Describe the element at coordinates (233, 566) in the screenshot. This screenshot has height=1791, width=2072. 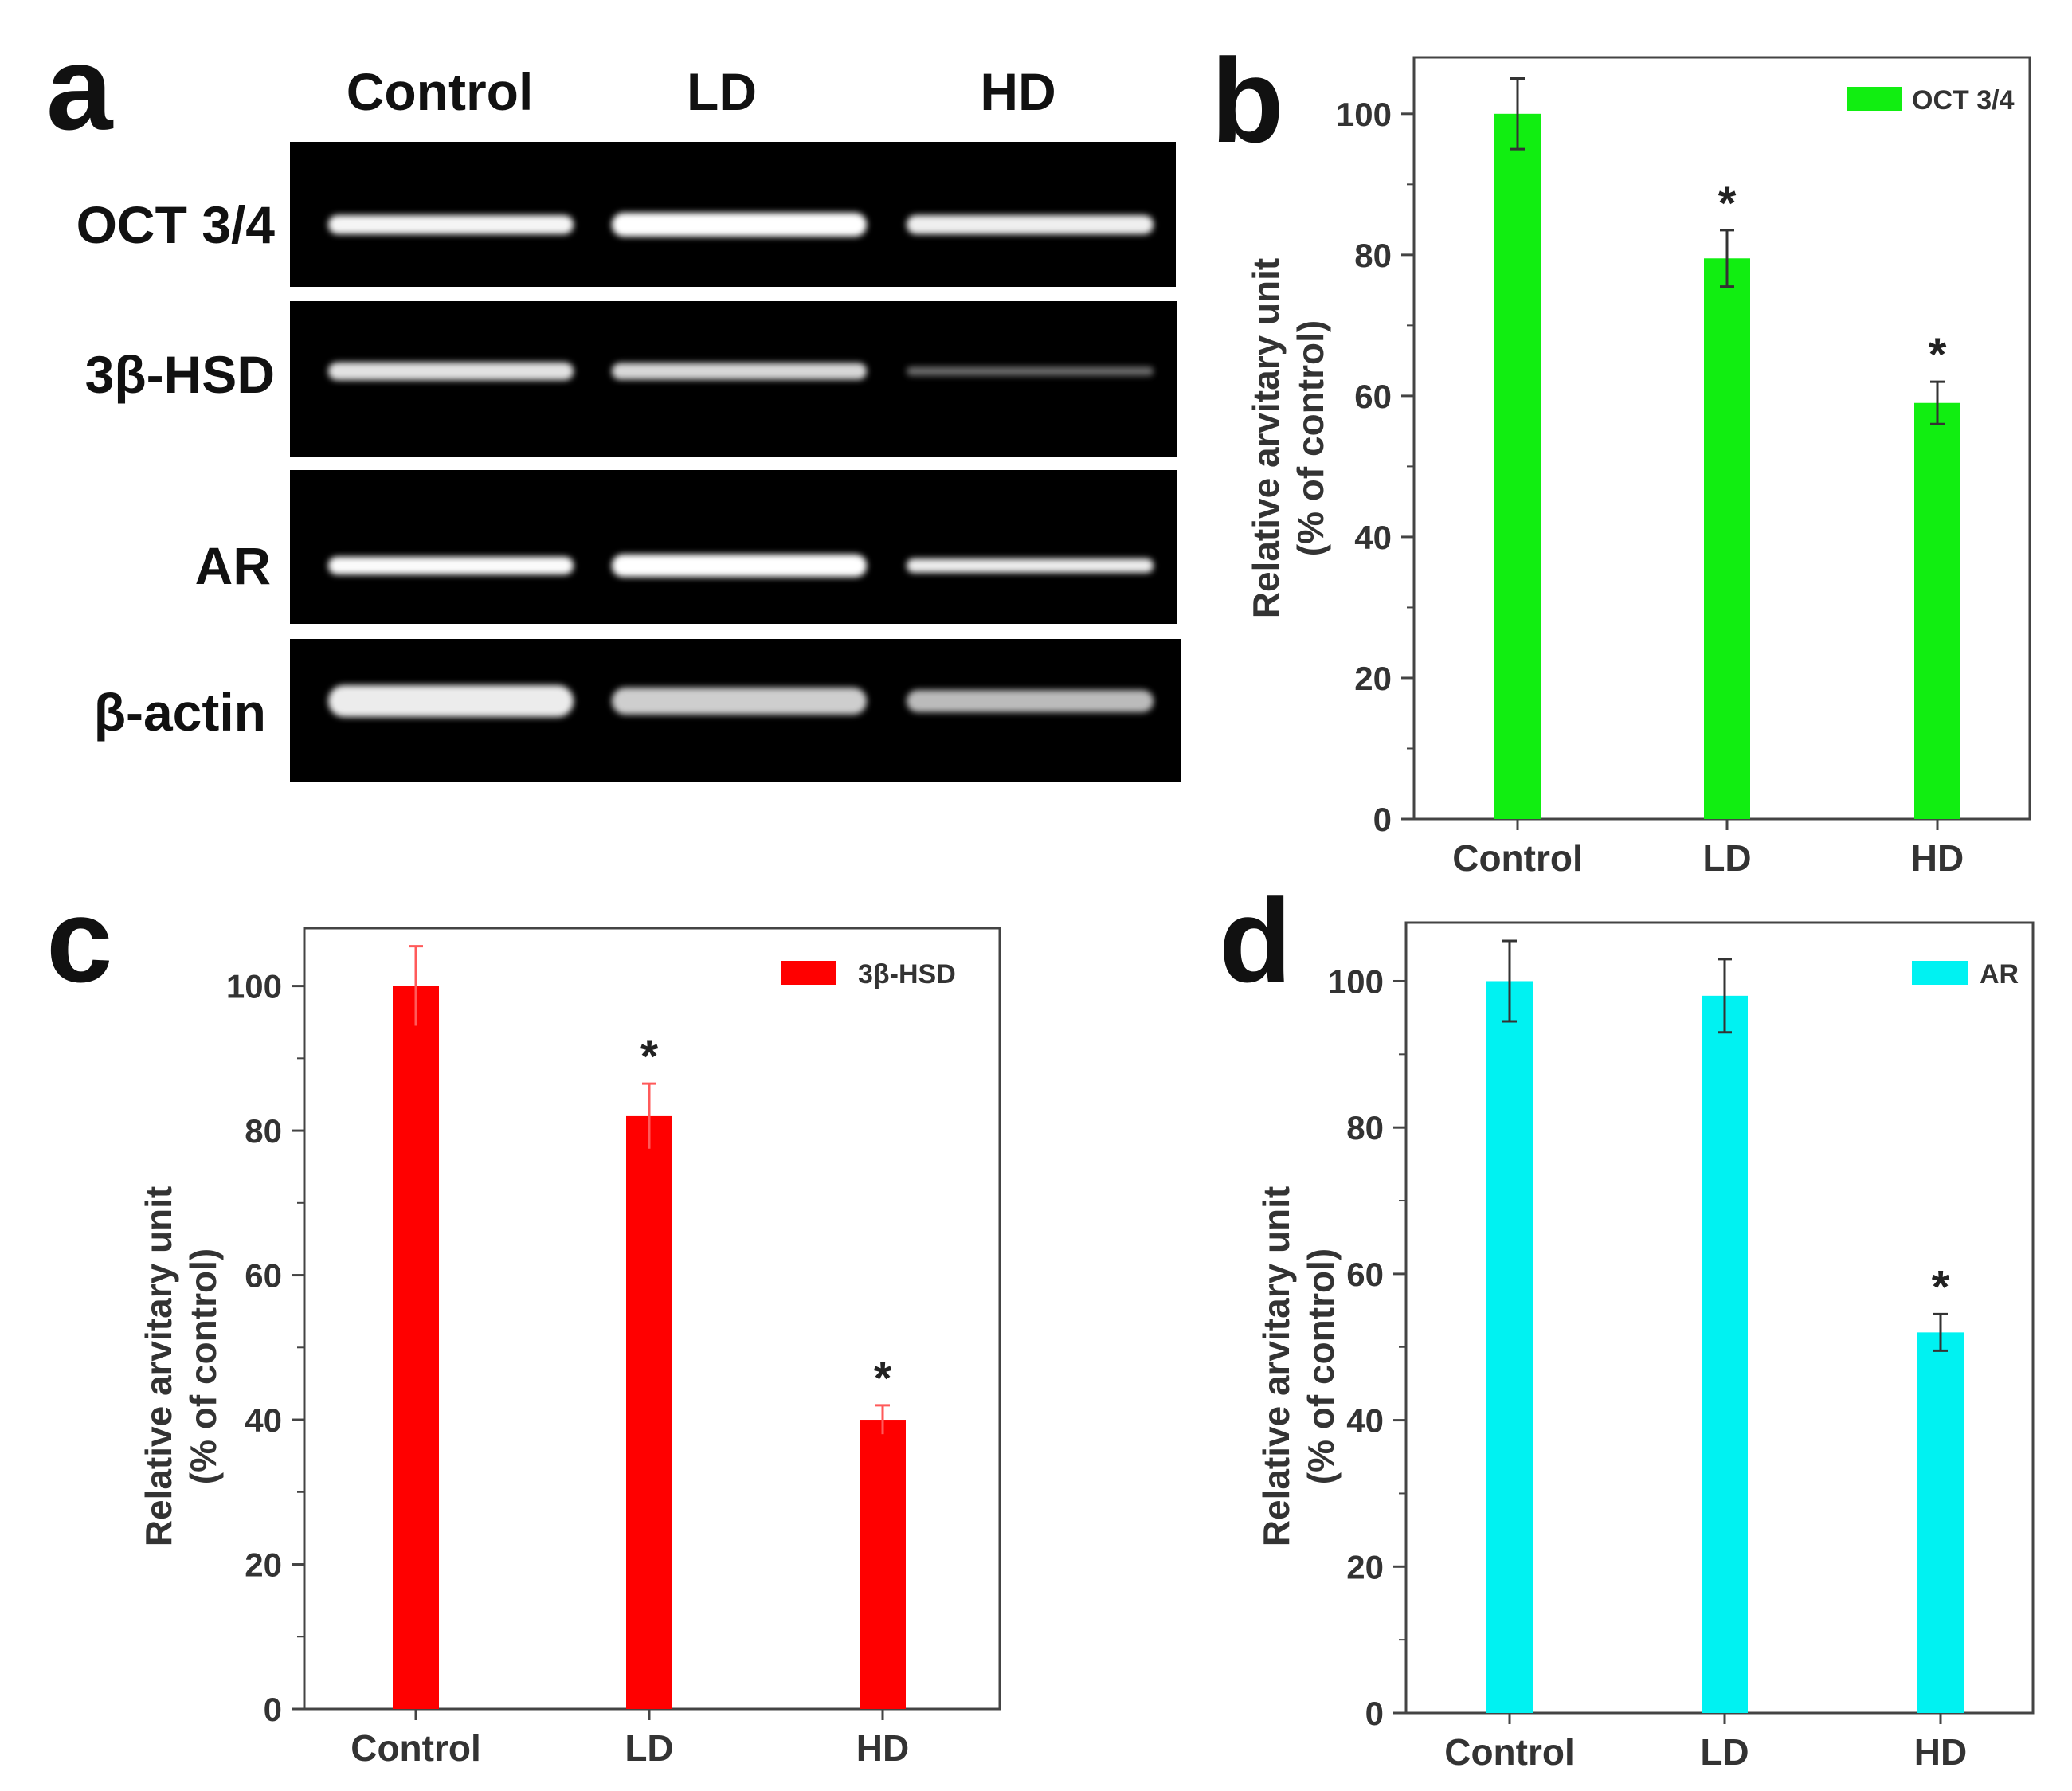
I see `gel-row-label-ar: AR` at that location.